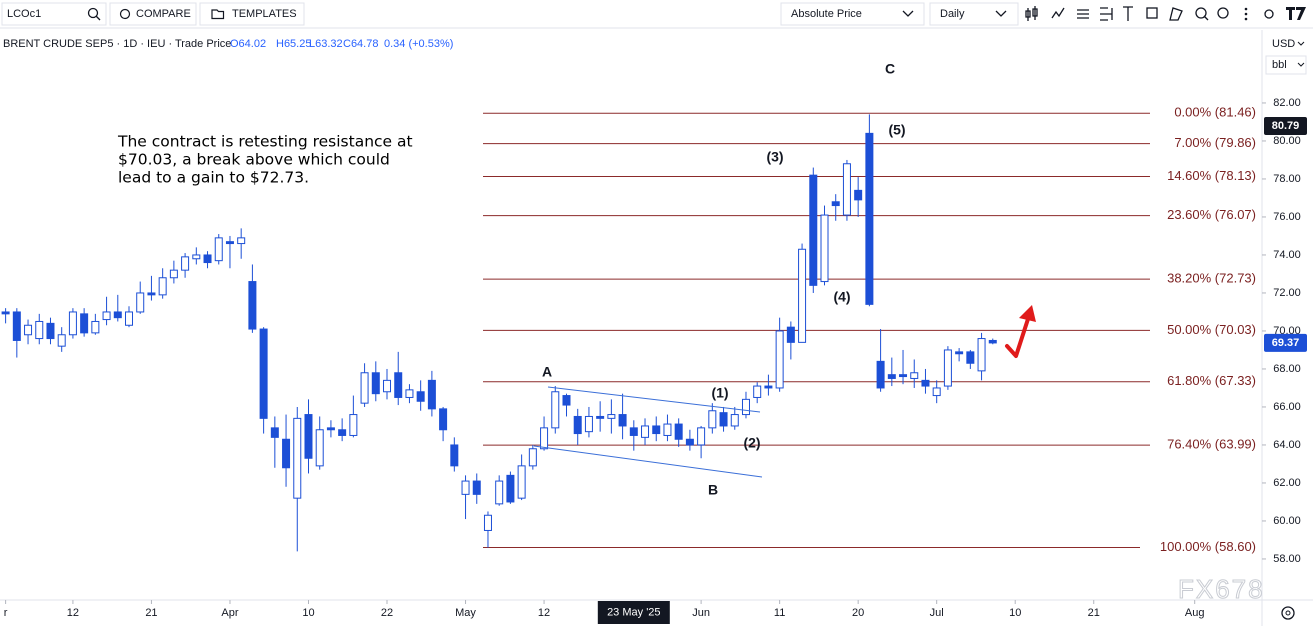 This screenshot has height=626, width=1313. I want to click on y-tick-label: 64.00, so click(1287, 445).